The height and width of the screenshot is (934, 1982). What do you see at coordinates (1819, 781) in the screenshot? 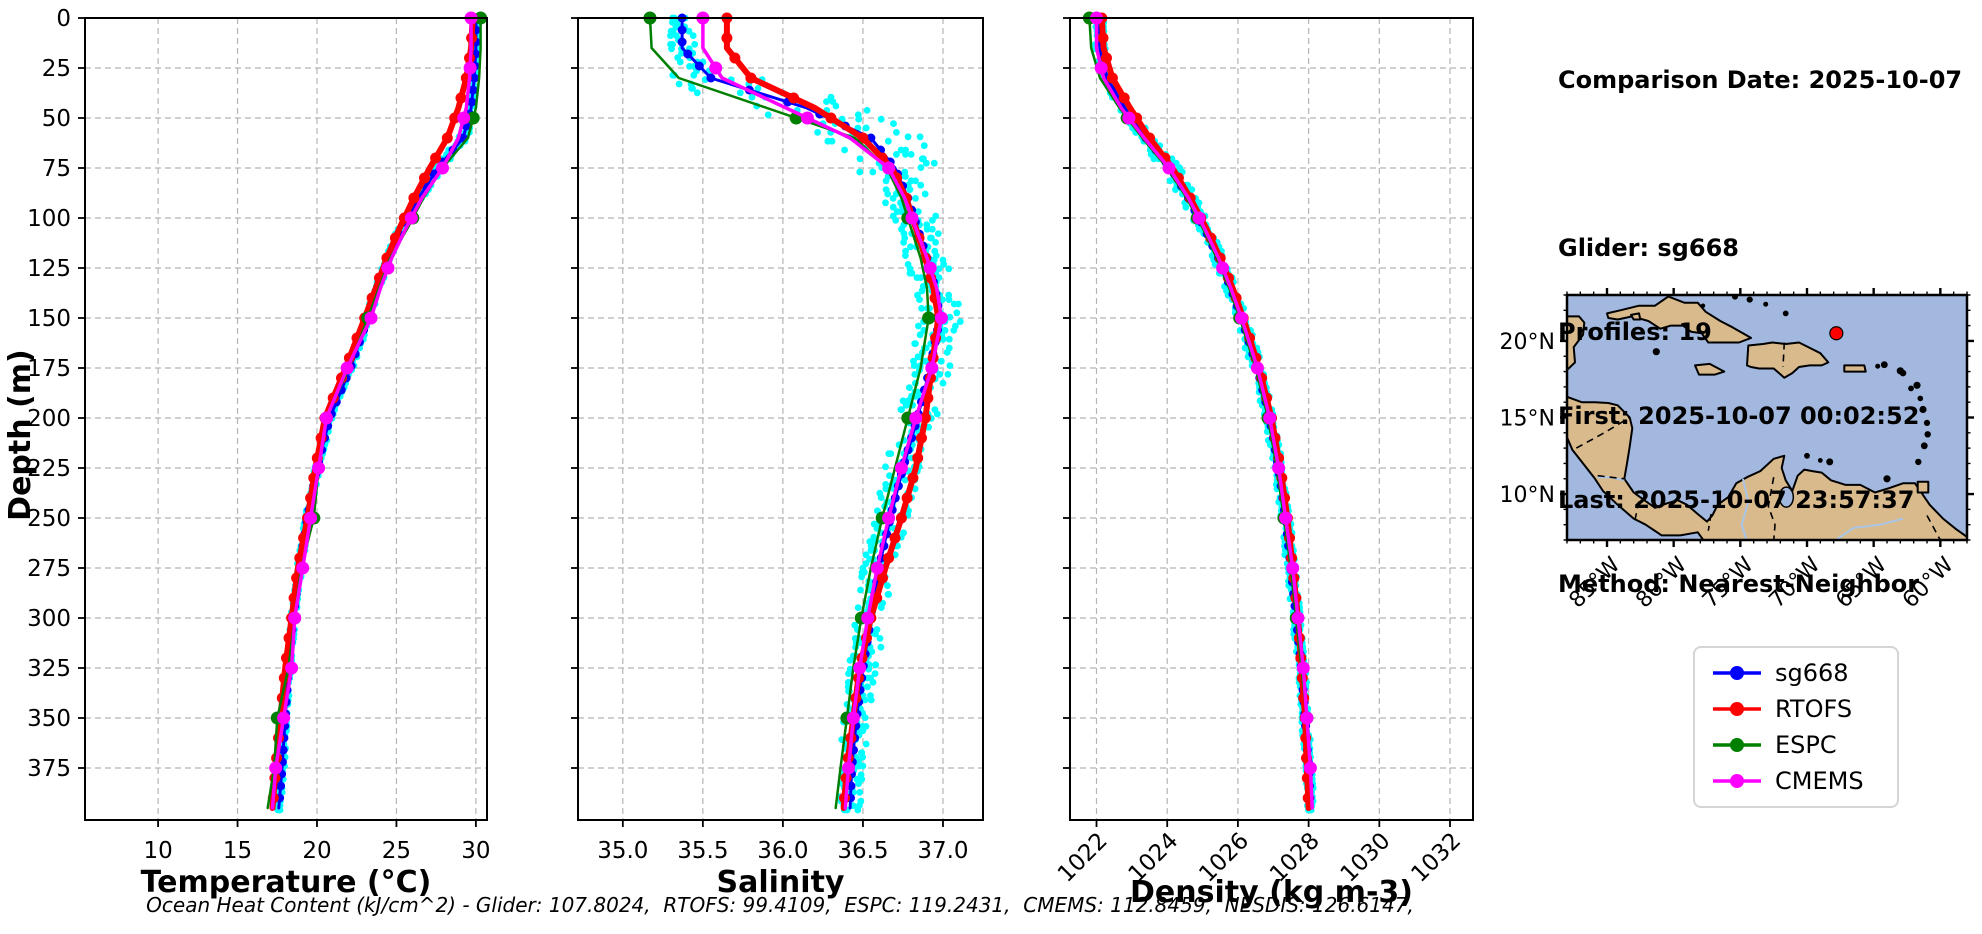
I see `legend-label: CMEMS` at bounding box center [1819, 781].